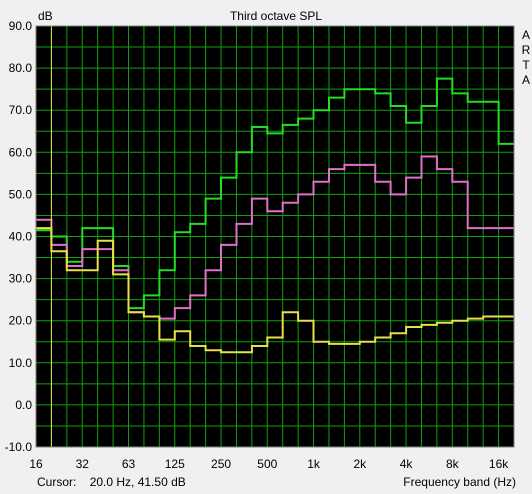 Image resolution: width=532 pixels, height=494 pixels. What do you see at coordinates (21, 321) in the screenshot?
I see `y-tick-label: 20.0` at bounding box center [21, 321].